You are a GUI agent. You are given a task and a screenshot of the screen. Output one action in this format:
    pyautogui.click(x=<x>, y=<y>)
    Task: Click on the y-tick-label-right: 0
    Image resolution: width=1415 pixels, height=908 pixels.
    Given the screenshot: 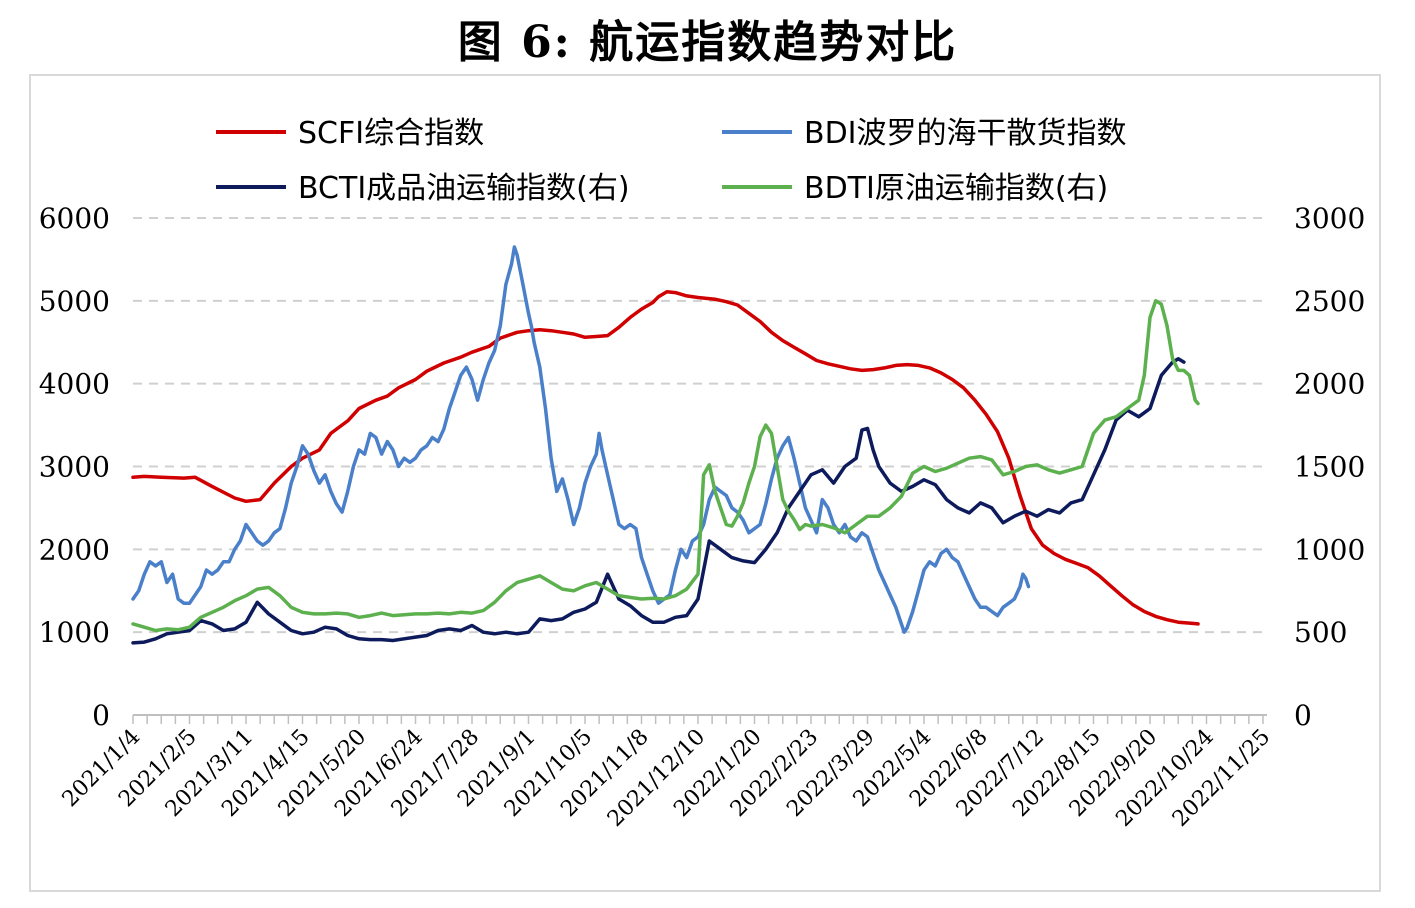 What is the action you would take?
    pyautogui.click(x=1303, y=715)
    